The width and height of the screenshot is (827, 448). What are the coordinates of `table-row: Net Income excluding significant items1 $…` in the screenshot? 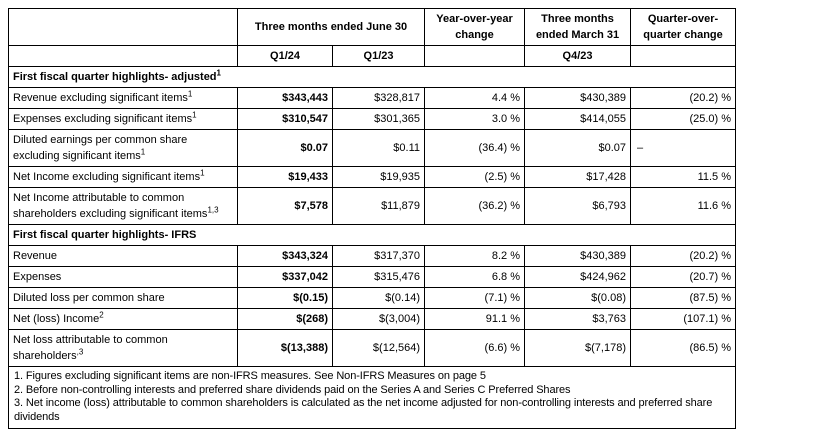 It's located at (372, 177).